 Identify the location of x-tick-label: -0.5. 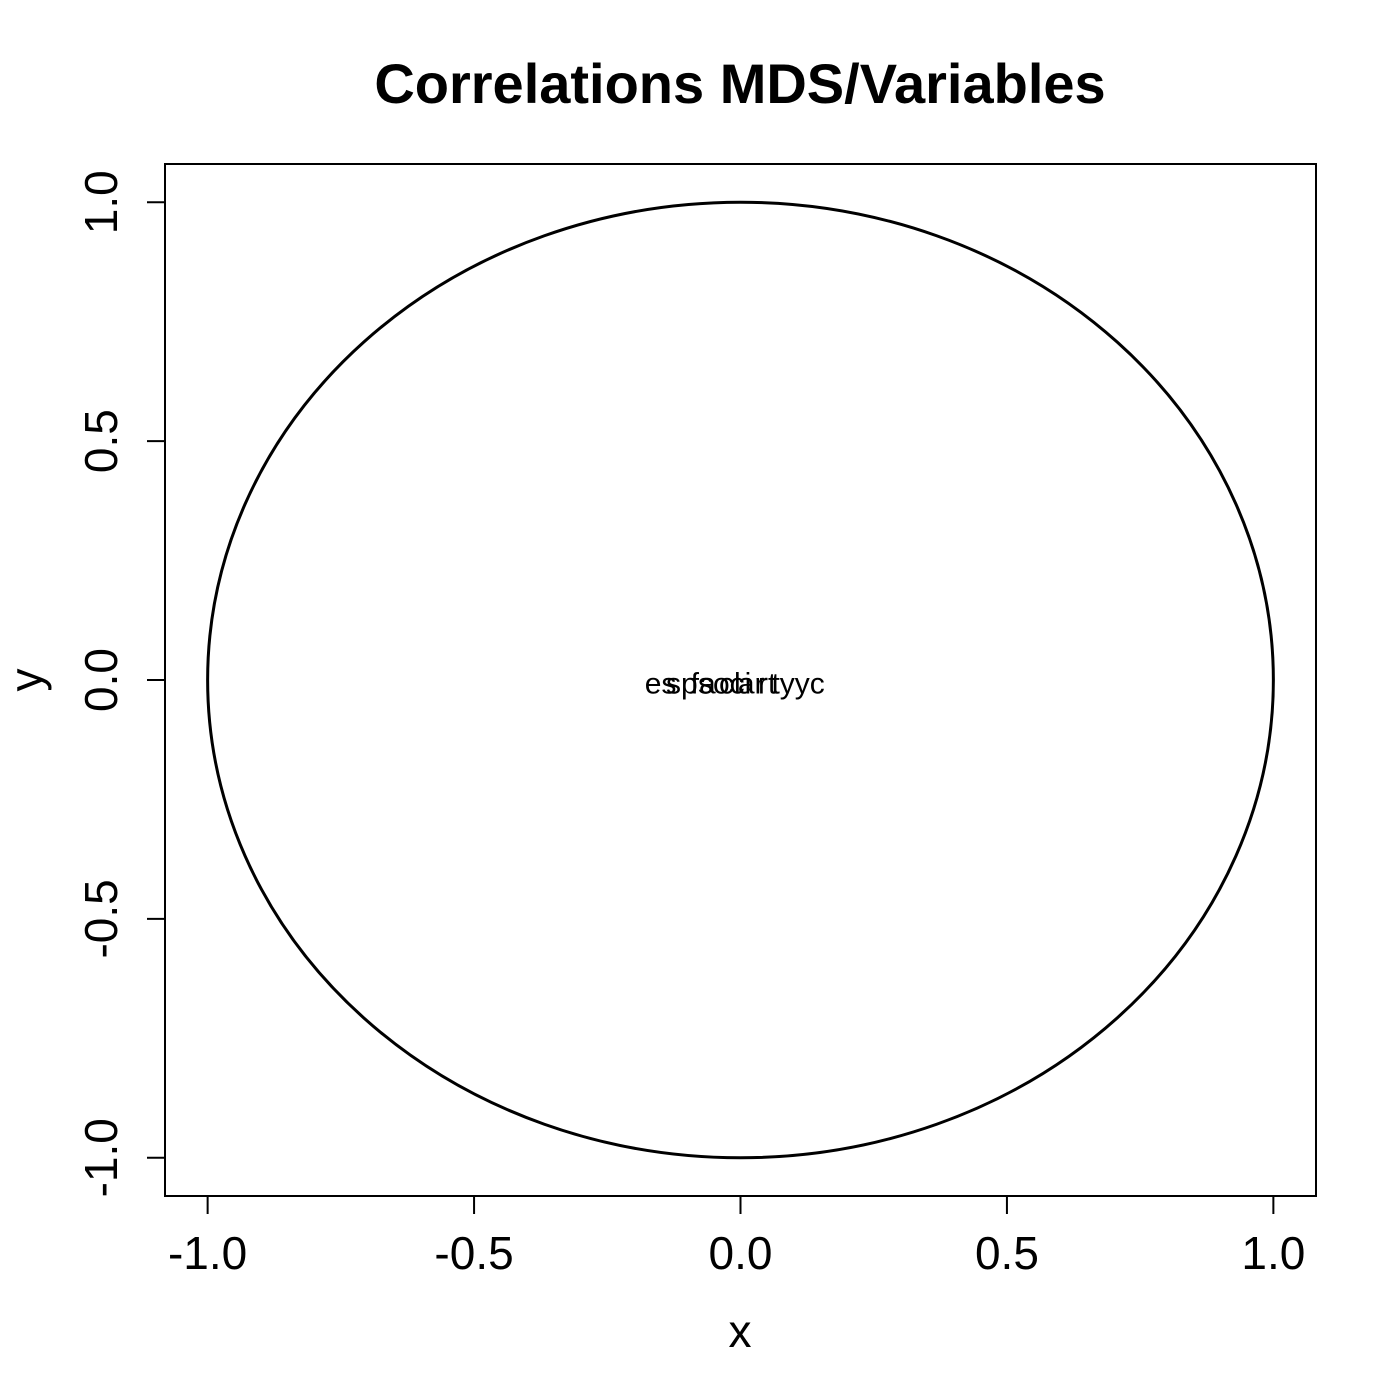
(473, 1253).